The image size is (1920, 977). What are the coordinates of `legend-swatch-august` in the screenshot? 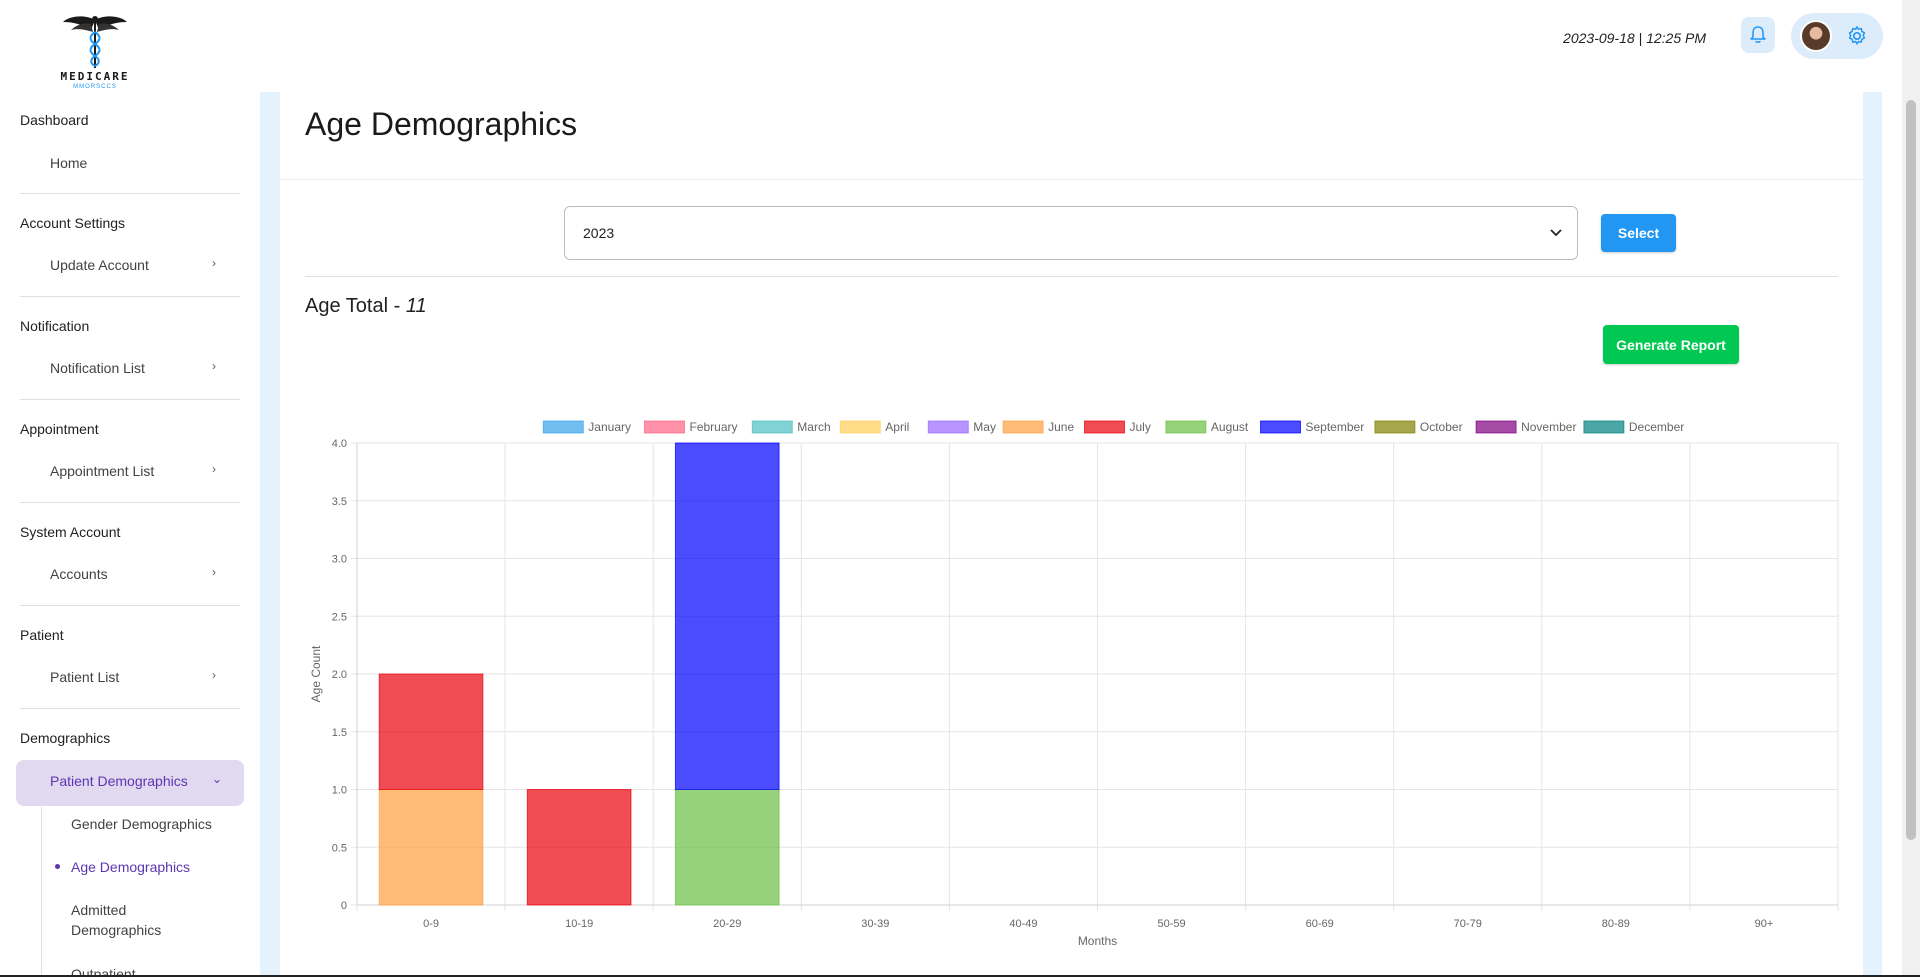 It's located at (1186, 427).